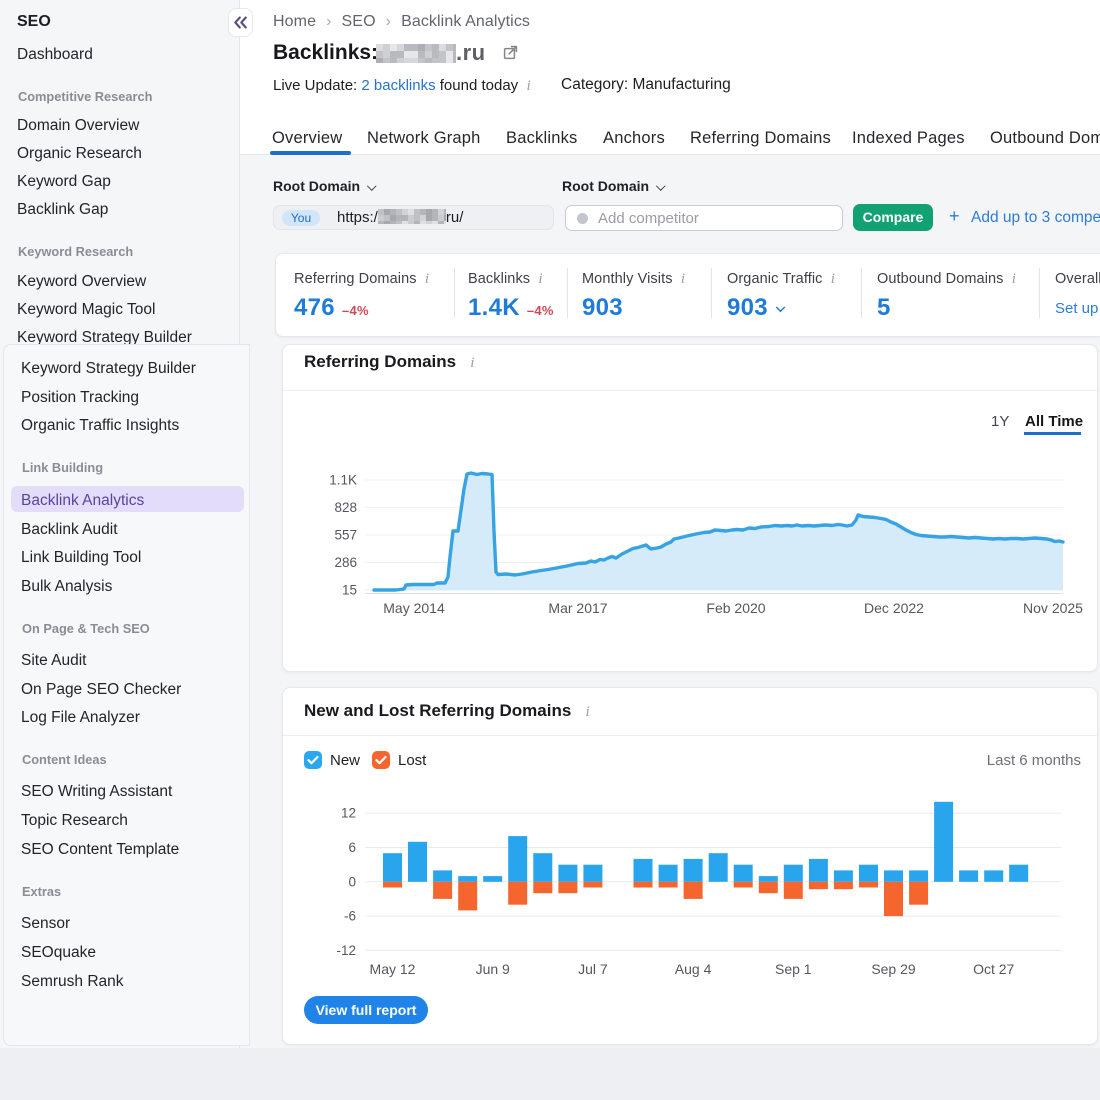 Image resolution: width=1100 pixels, height=1100 pixels. Describe the element at coordinates (348, 813) in the screenshot. I see `svg-text: 12` at that location.